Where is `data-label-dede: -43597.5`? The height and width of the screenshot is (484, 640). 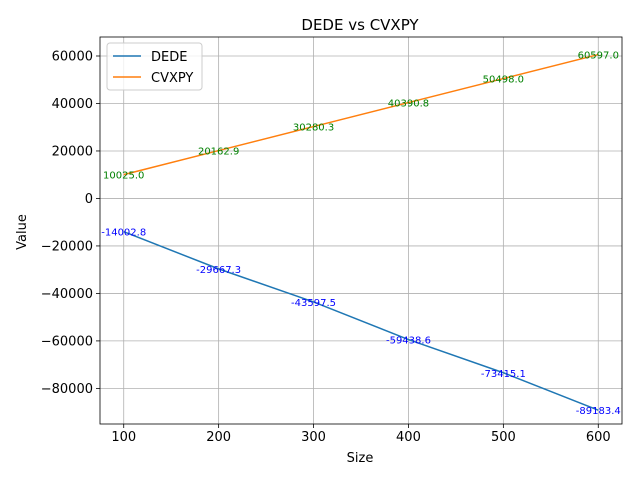
data-label-dede: -43597.5 is located at coordinates (313, 303).